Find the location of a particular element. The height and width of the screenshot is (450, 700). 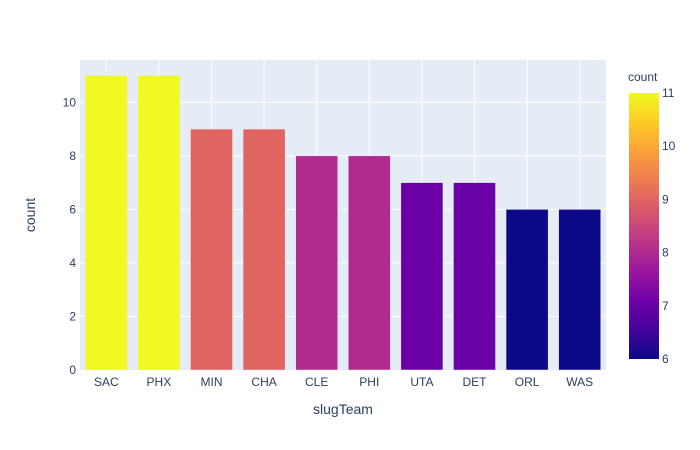

x-tick-label: CHA is located at coordinates (263, 382).